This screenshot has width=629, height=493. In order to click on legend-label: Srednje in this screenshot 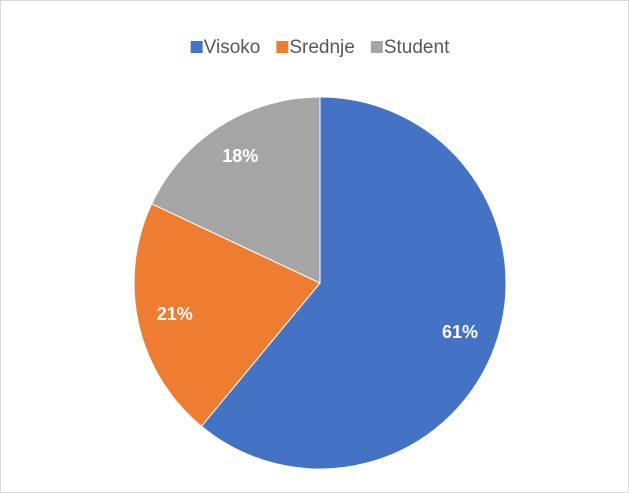, I will do `click(322, 47)`.